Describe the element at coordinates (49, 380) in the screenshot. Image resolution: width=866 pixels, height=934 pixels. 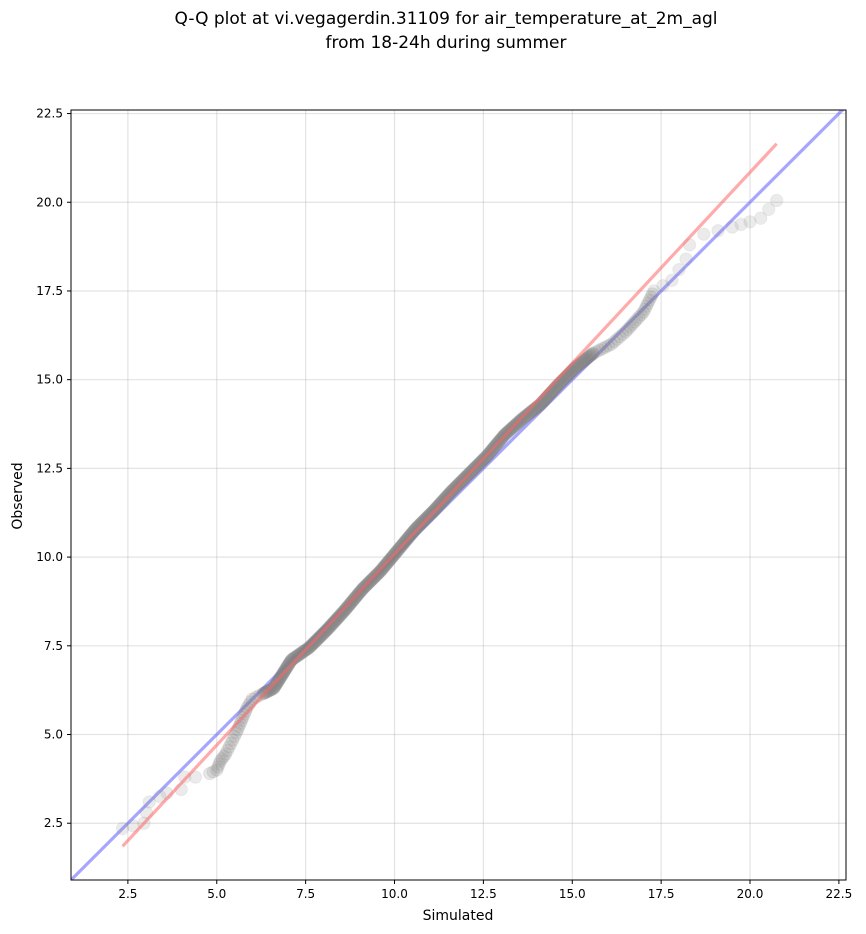
I see `y-tick-label: 15.0` at that location.